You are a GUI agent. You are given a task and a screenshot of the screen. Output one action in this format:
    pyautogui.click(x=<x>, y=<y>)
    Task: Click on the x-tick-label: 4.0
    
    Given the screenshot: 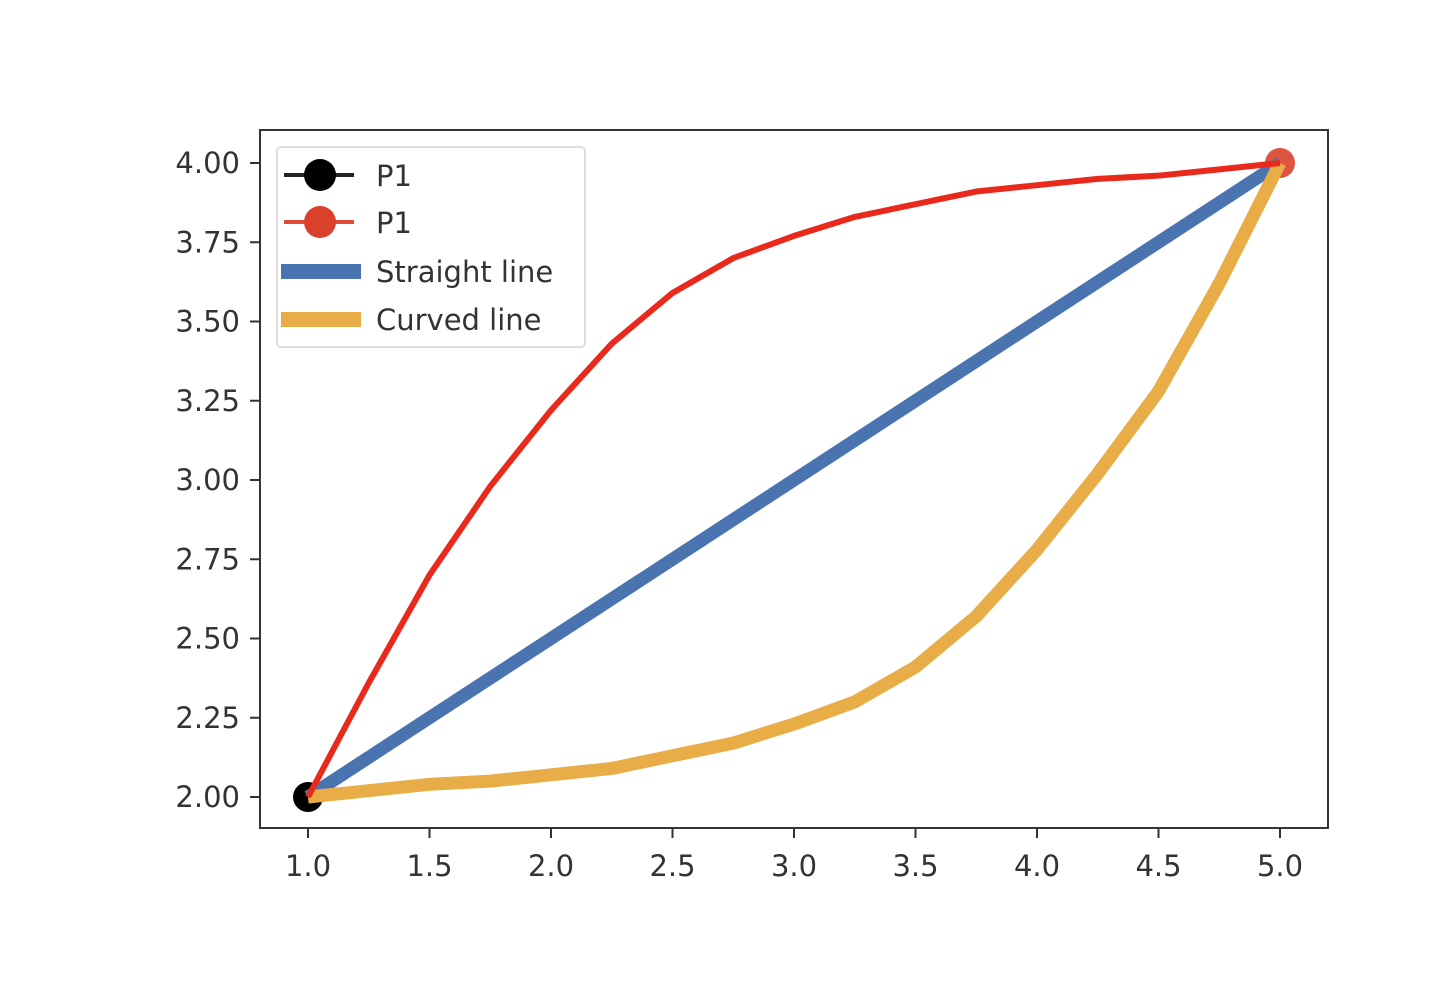 What is the action you would take?
    pyautogui.click(x=1037, y=866)
    